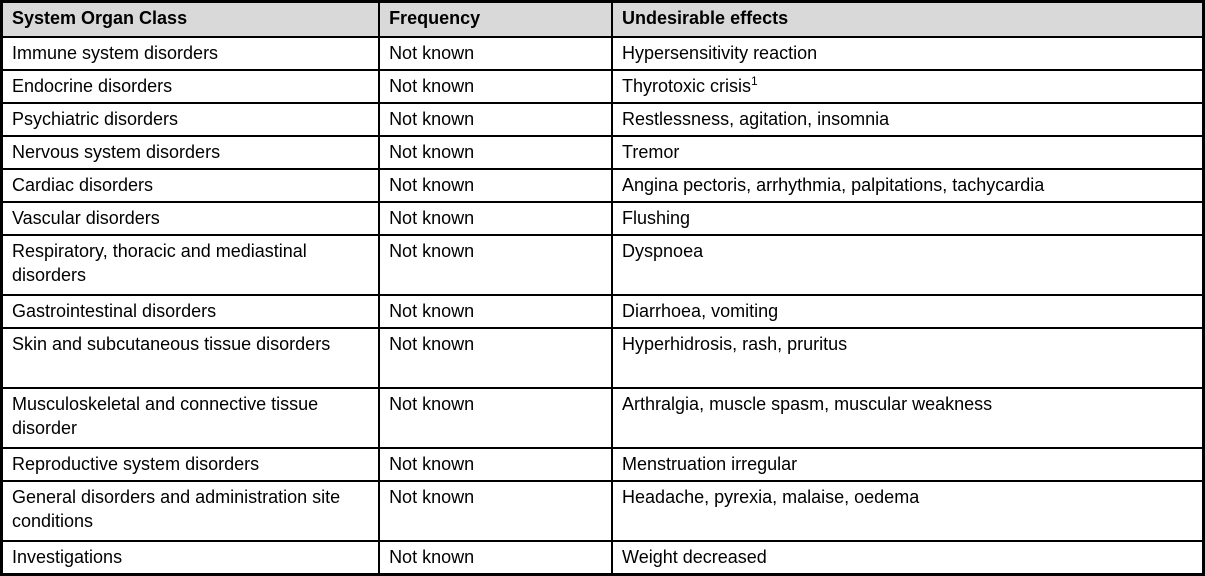 This screenshot has height=576, width=1205. I want to click on system-organ-class-text: Reproductive system disorders, so click(136, 464).